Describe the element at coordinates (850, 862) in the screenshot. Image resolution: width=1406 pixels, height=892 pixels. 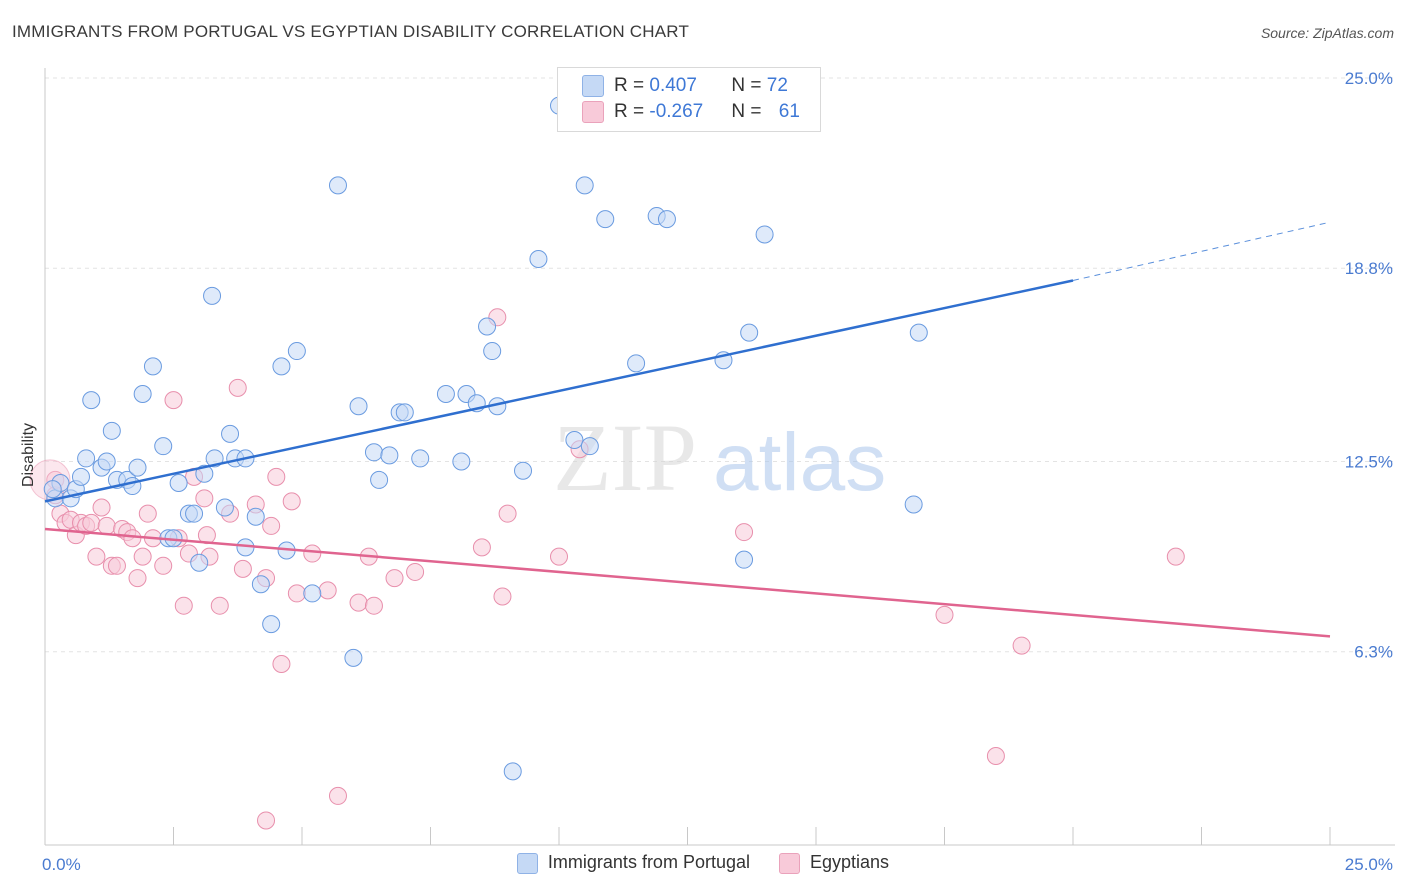
I see `legend-label-egyptians: Egyptians` at that location.